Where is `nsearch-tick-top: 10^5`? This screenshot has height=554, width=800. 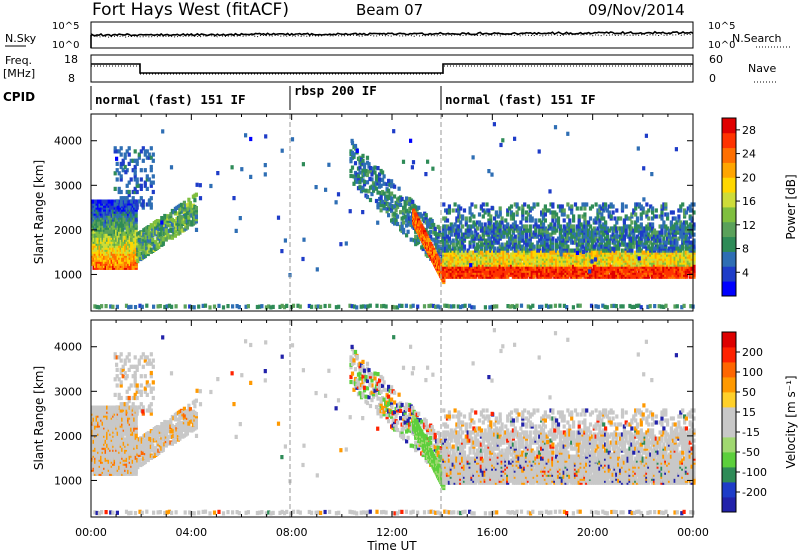
nsearch-tick-top: 10^5 is located at coordinates (721, 26).